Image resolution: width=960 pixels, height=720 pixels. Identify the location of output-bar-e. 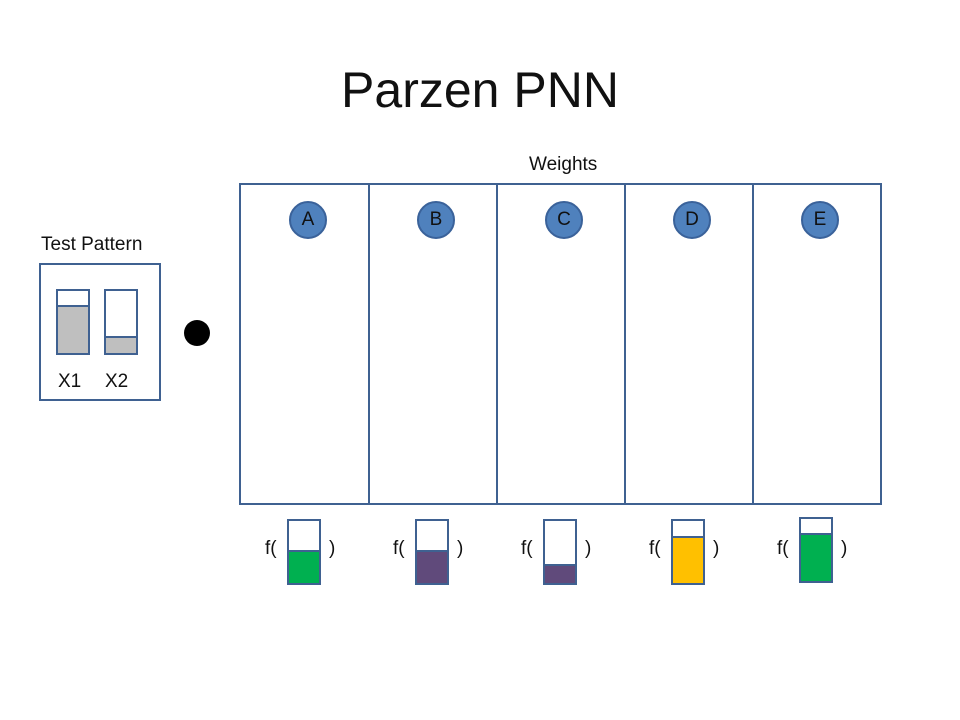
(816, 550).